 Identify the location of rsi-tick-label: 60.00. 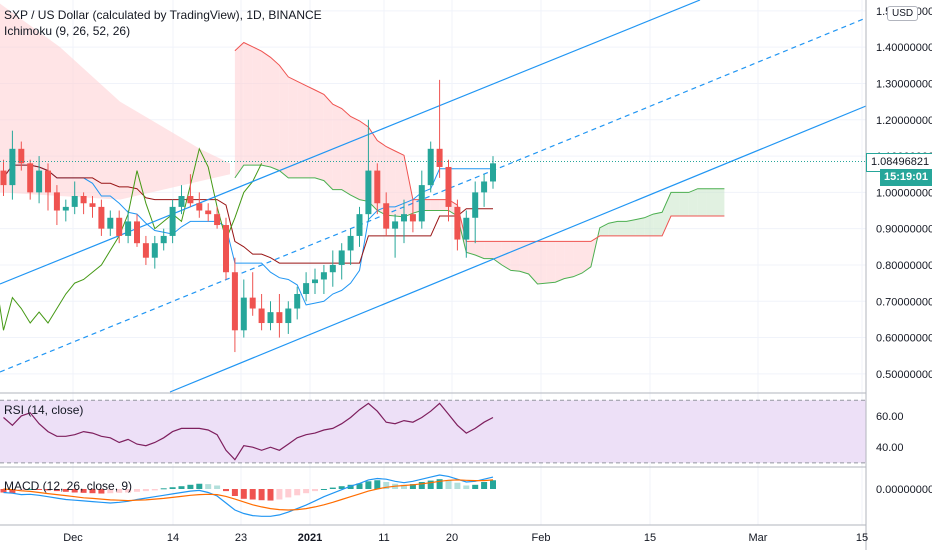
(890, 417).